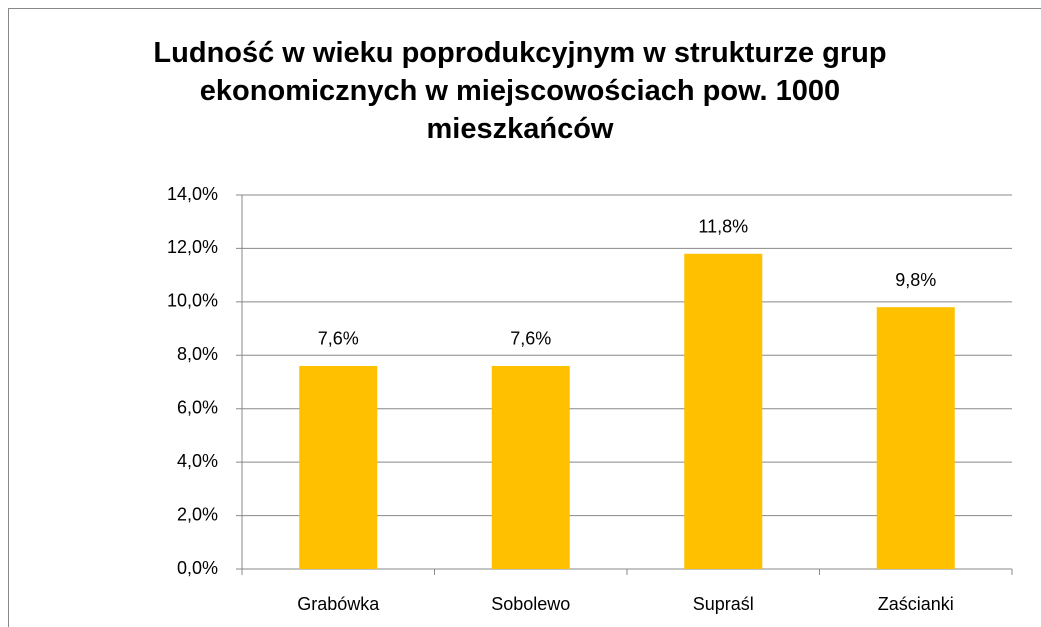 This screenshot has width=1041, height=627. Describe the element at coordinates (197, 514) in the screenshot. I see `y-tick-label: 2,0%` at that location.